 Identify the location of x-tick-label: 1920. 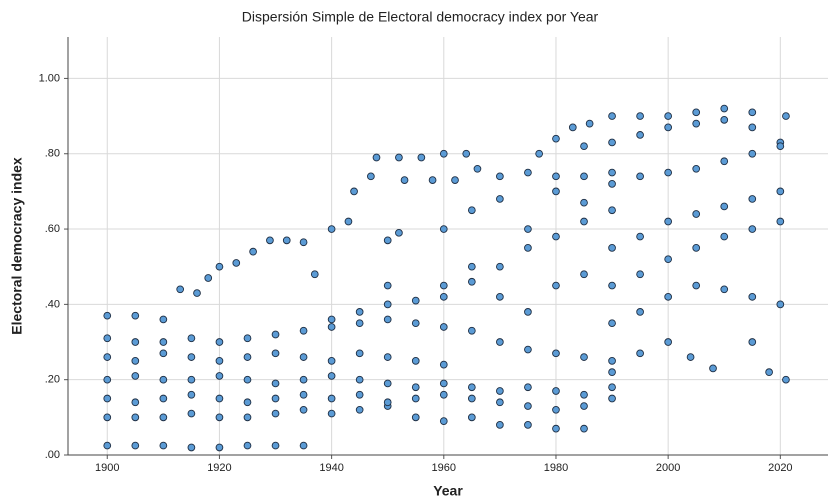
(219, 468).